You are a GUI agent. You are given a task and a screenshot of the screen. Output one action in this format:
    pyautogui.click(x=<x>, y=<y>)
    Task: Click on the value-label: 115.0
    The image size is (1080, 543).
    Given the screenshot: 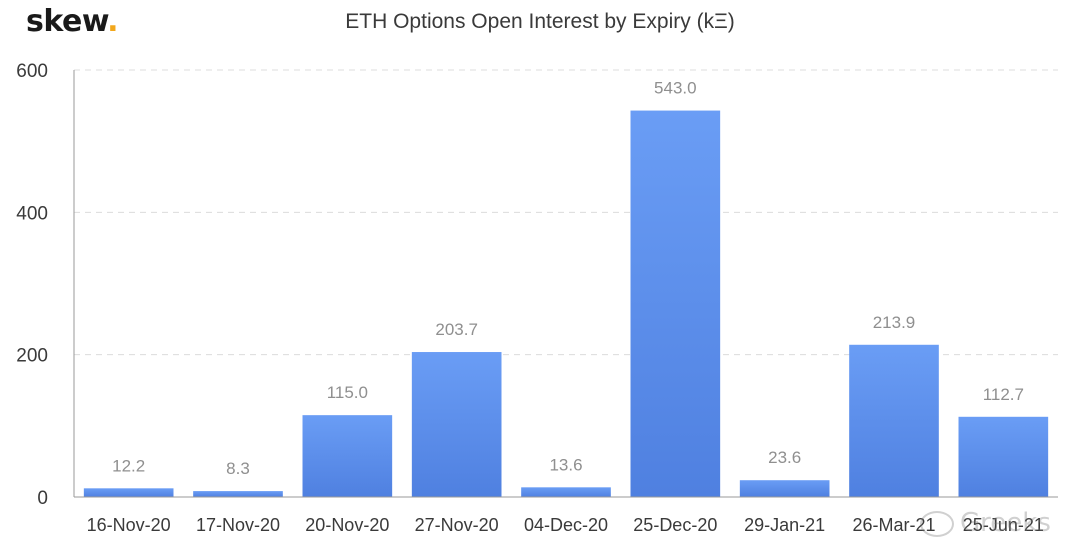 What is the action you would take?
    pyautogui.click(x=347, y=392)
    